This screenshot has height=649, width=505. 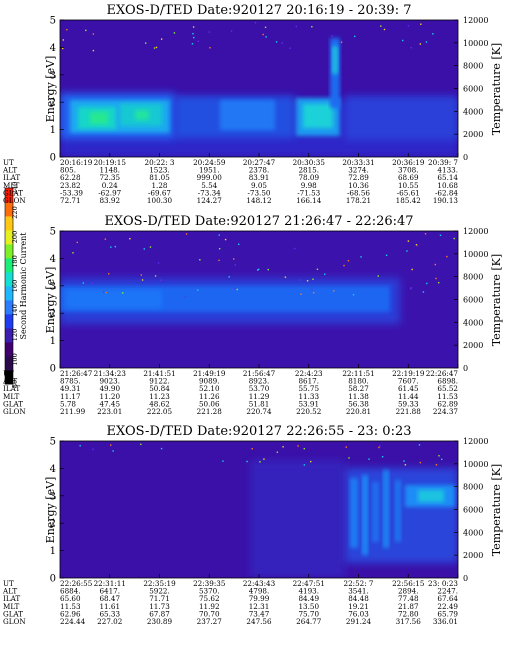 I want to click on ephemeris-value: 75.70, so click(x=308, y=613).